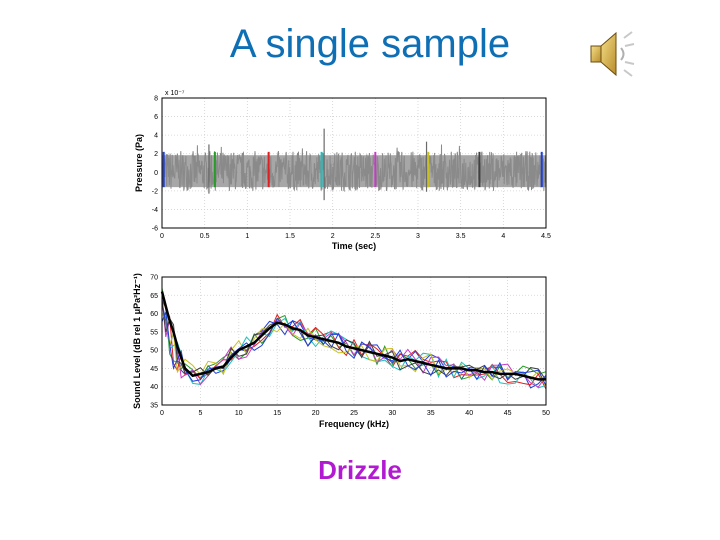  I want to click on c1-x-tick-label: 0.5, so click(205, 236).